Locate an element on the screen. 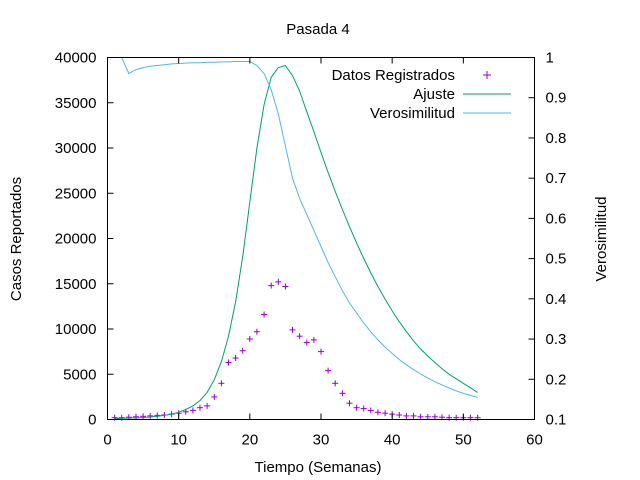 The width and height of the screenshot is (640, 480). y2-tick-label: 0.6 is located at coordinates (556, 218).